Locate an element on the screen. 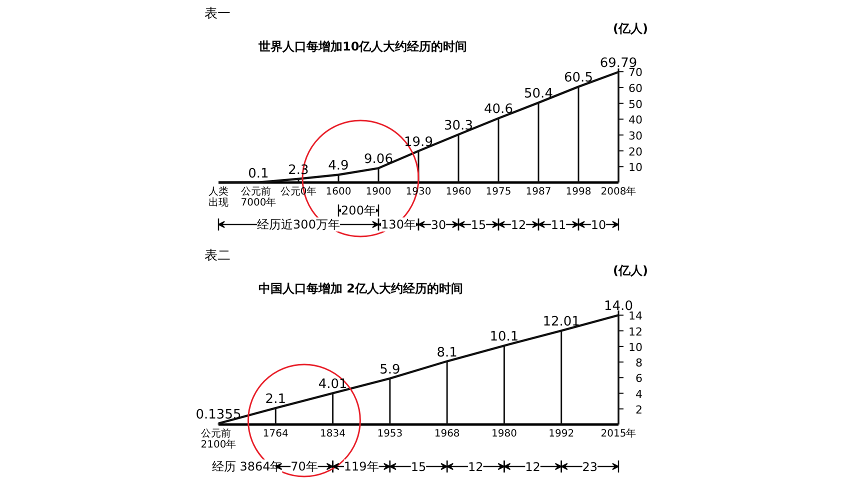 This screenshot has height=484, width=860. chart-title: 中国人口每增加 2亿人大约经历的时间 is located at coordinates (361, 289).